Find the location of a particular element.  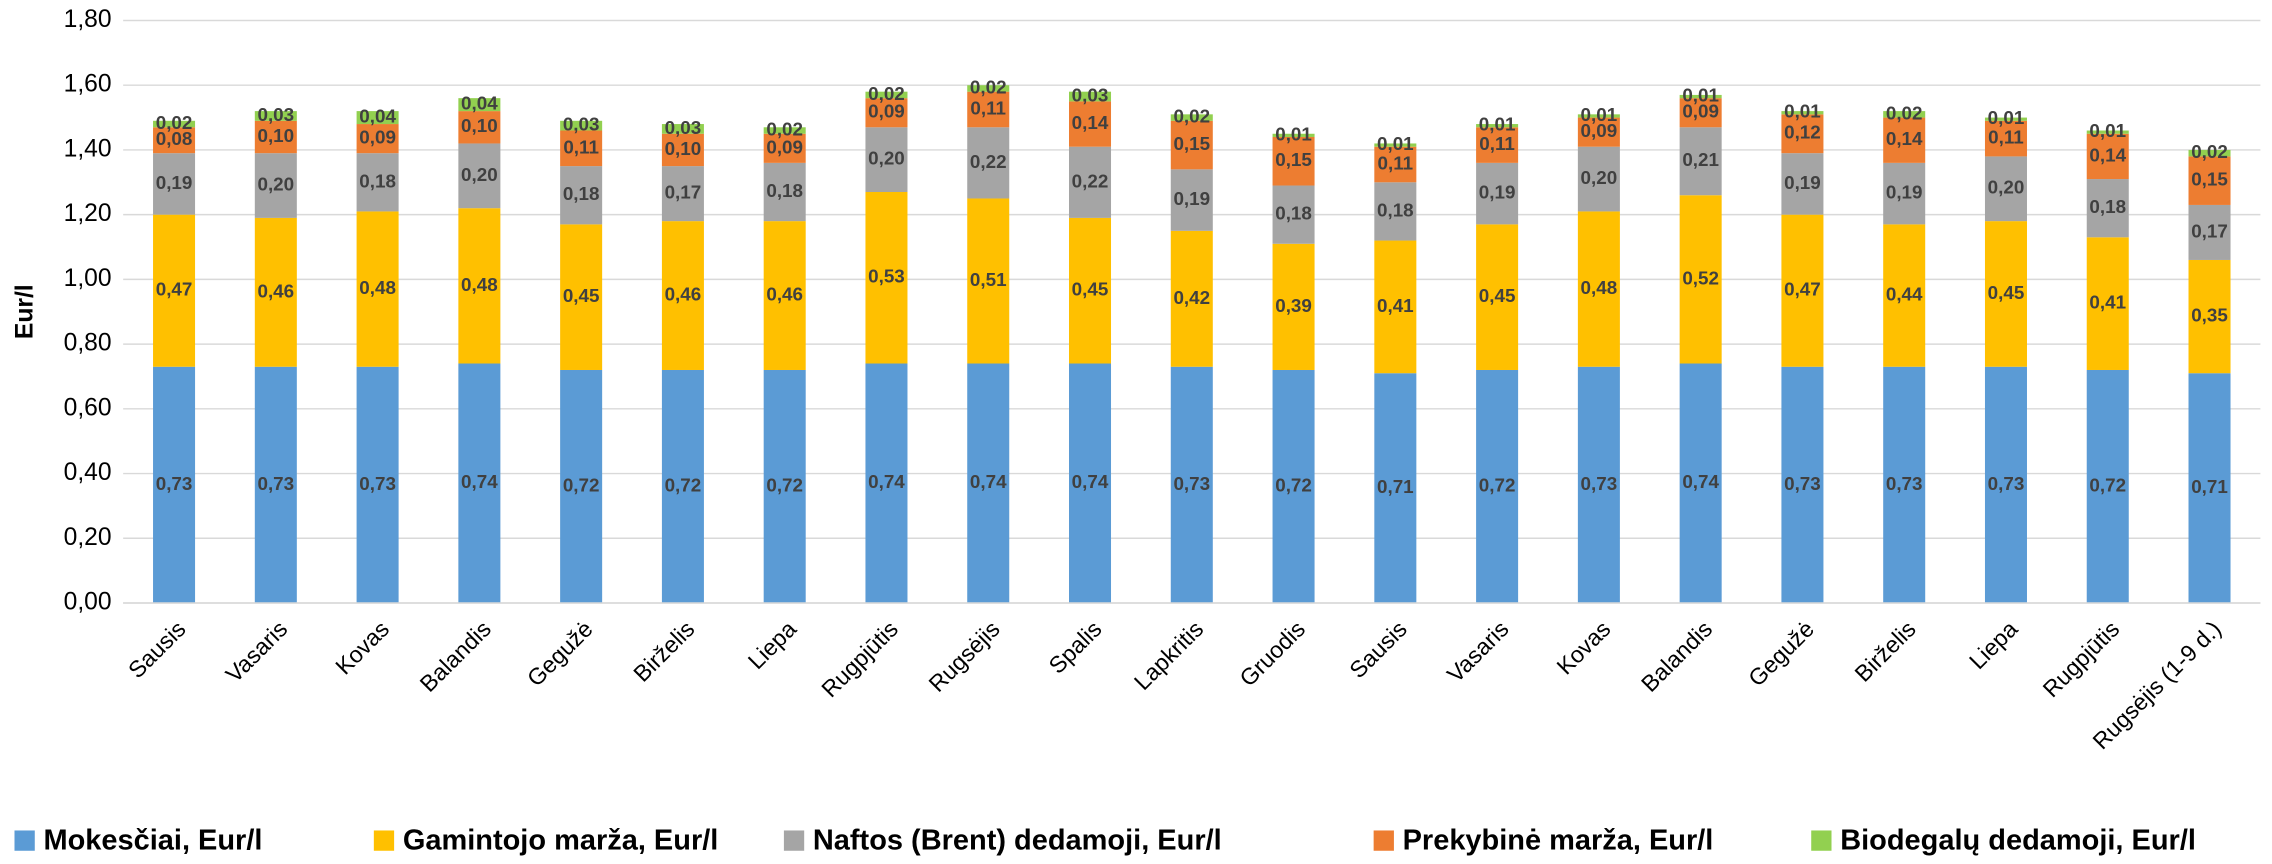

data-label: 0,19 is located at coordinates (1904, 192).